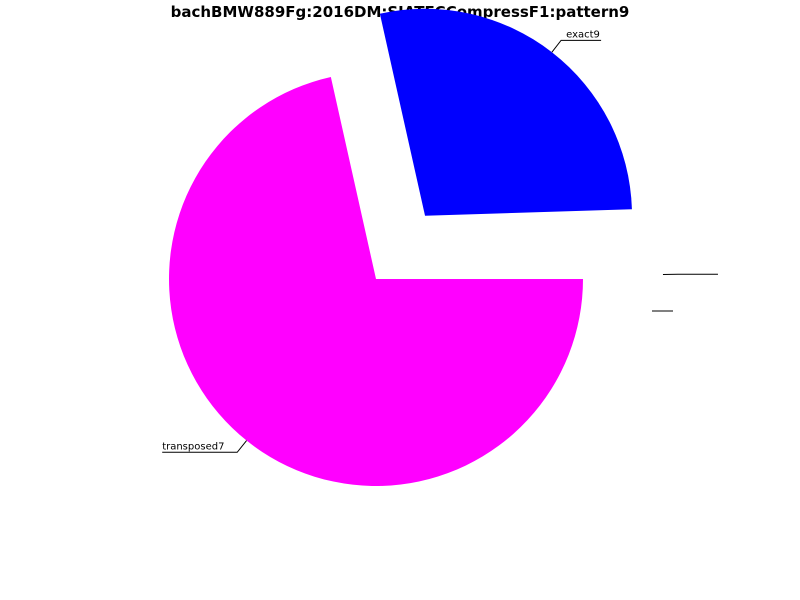 The height and width of the screenshot is (600, 800). I want to click on slice-label: exact9, so click(583, 34).